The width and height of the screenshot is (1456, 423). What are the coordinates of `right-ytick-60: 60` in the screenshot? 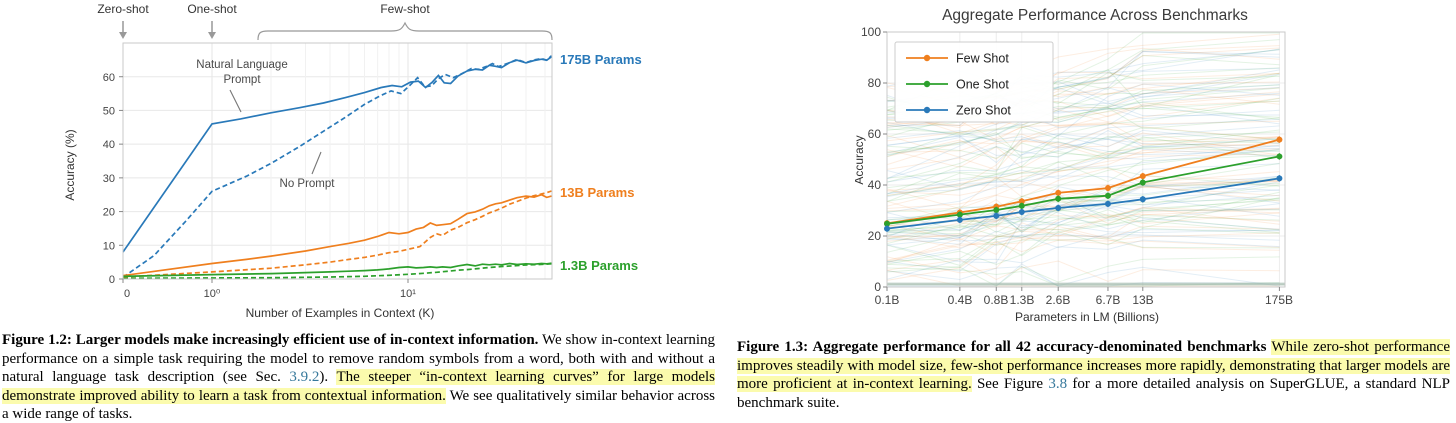 It's located at (875, 134).